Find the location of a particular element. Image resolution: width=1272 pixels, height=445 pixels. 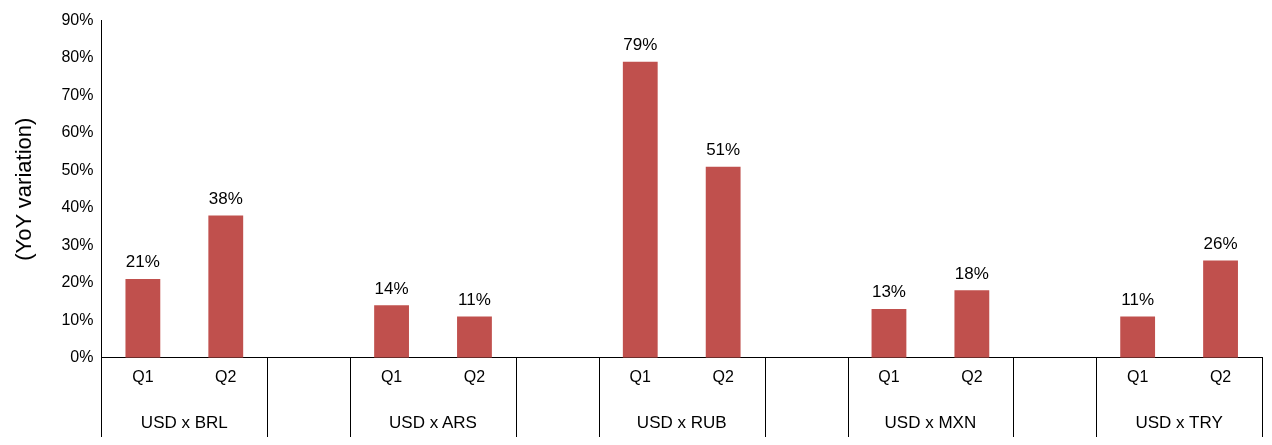

y-tick-label: 0% is located at coordinates (82, 357).